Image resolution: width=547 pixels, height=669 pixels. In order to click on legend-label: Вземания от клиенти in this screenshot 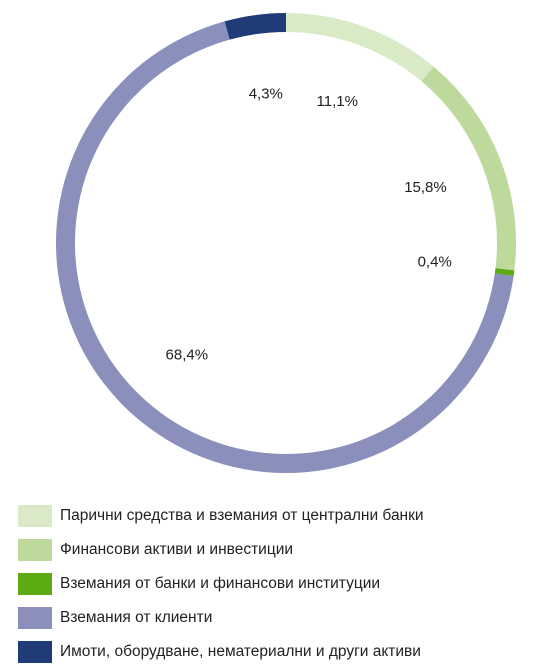, I will do `click(136, 617)`.